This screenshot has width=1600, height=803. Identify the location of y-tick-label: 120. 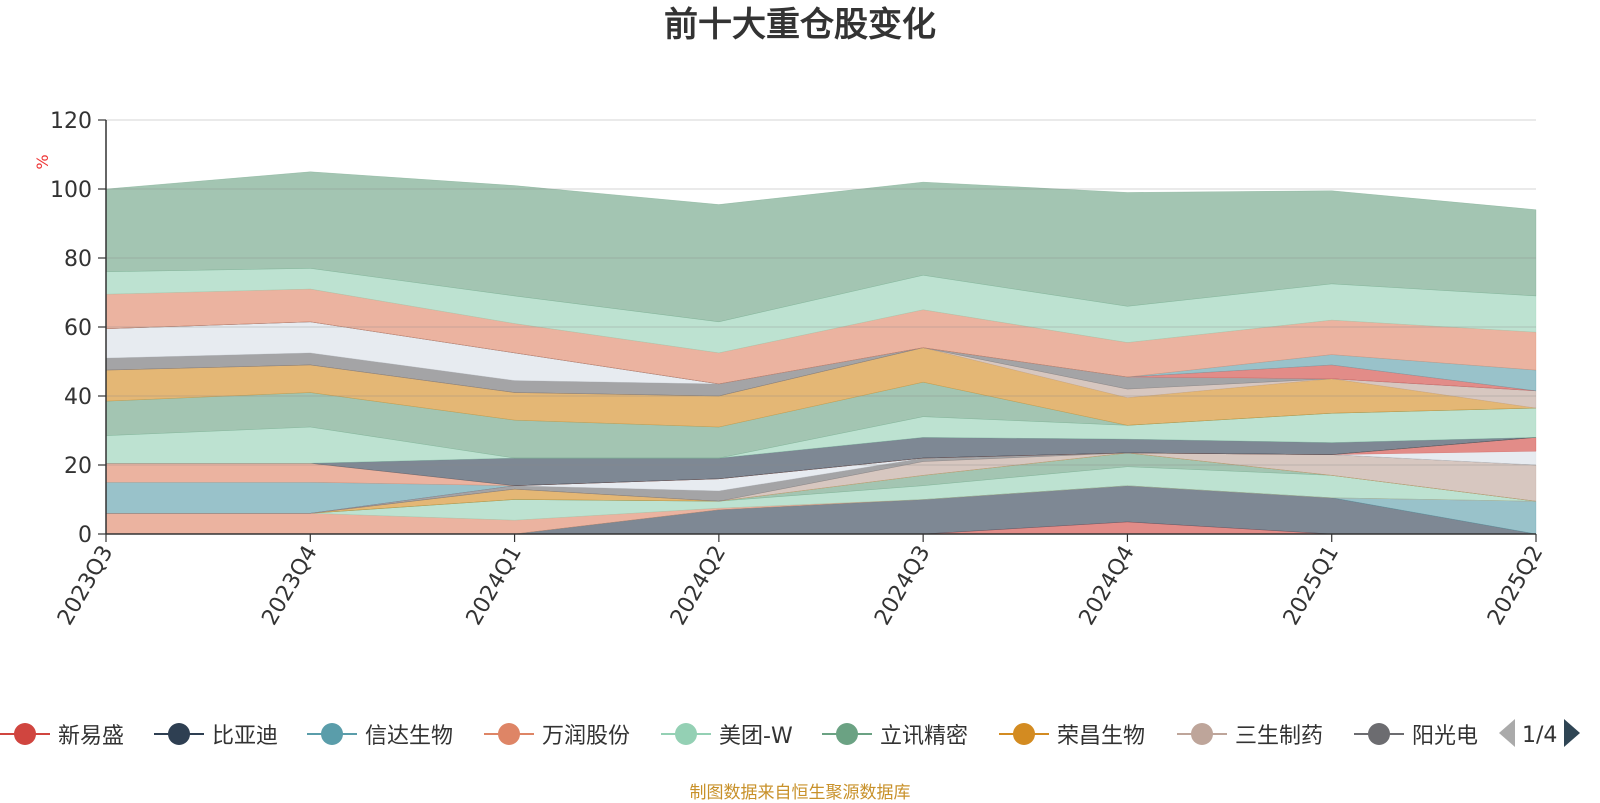
(71, 121).